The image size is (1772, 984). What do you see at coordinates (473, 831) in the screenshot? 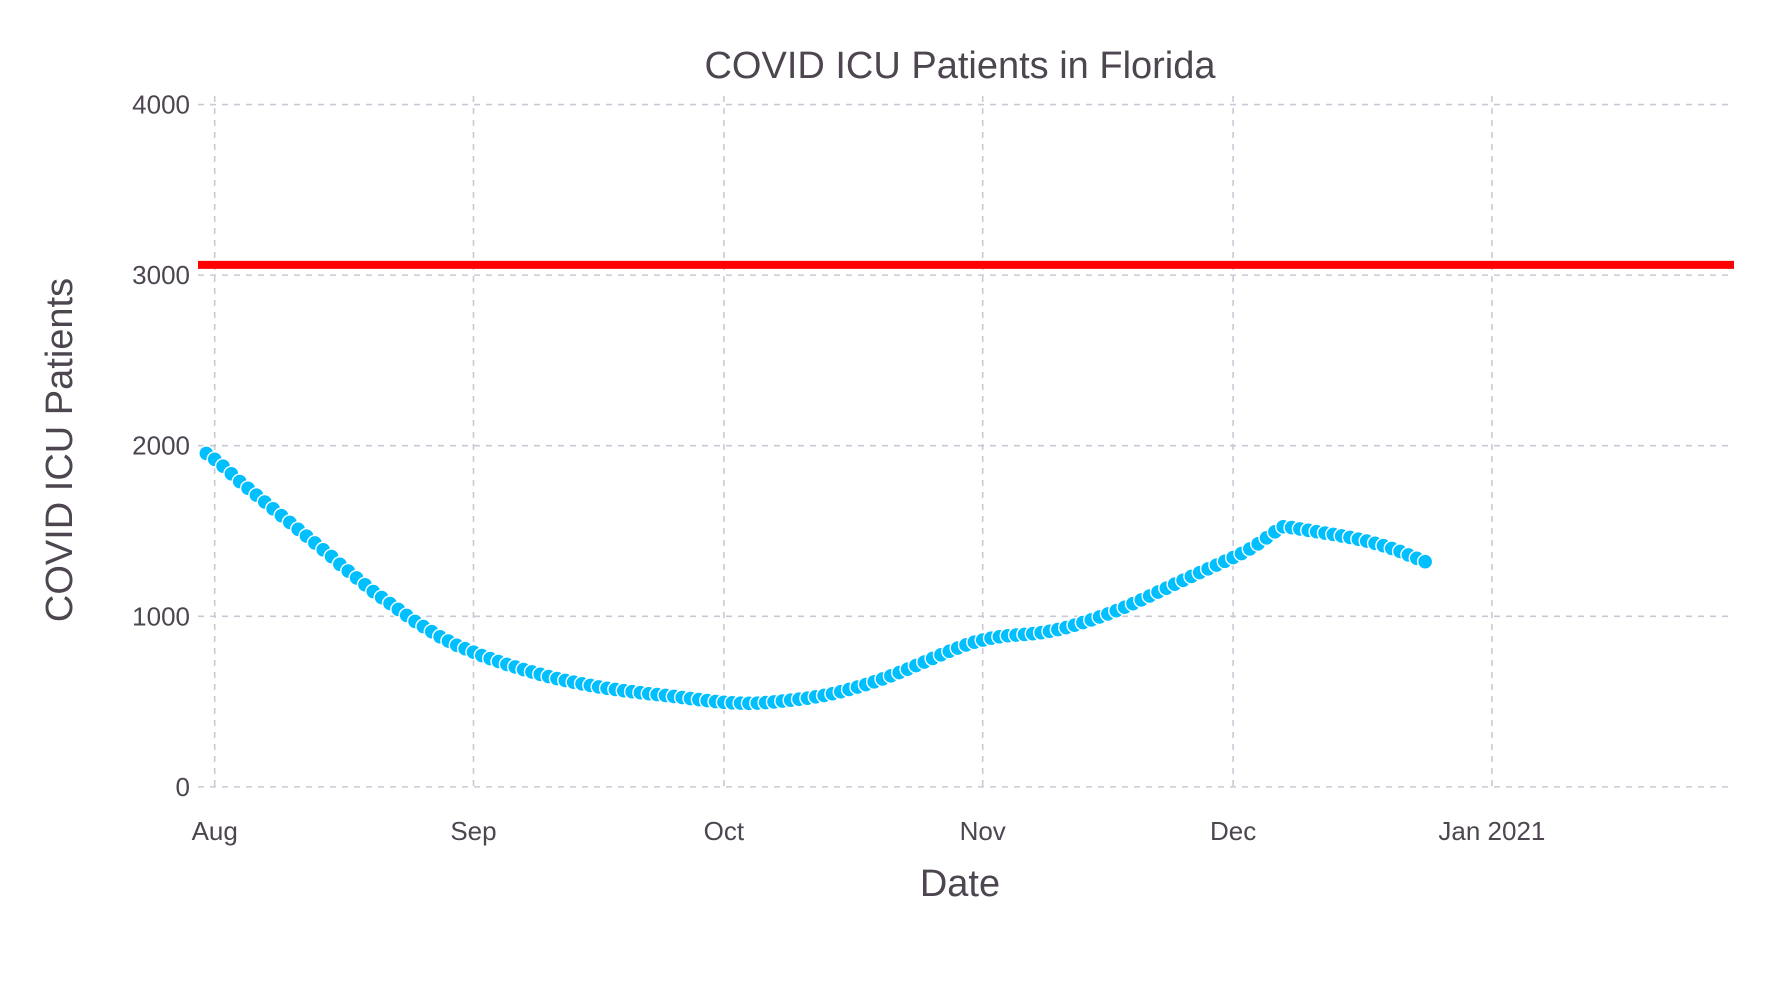
I see `x-tick-label: Sep` at bounding box center [473, 831].